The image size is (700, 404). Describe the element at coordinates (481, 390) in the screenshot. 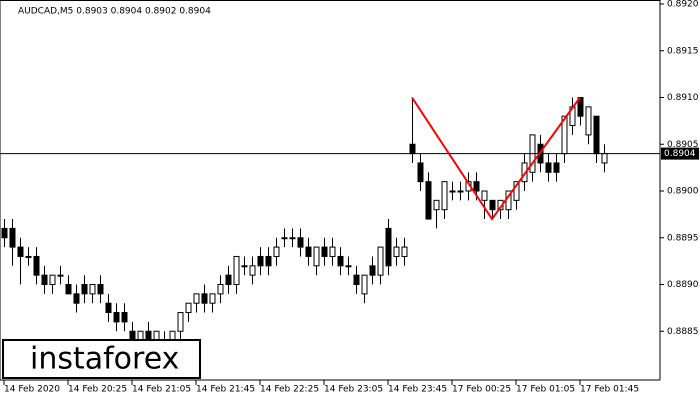

I see `x-tick-label: 17 Feb 00:25` at that location.